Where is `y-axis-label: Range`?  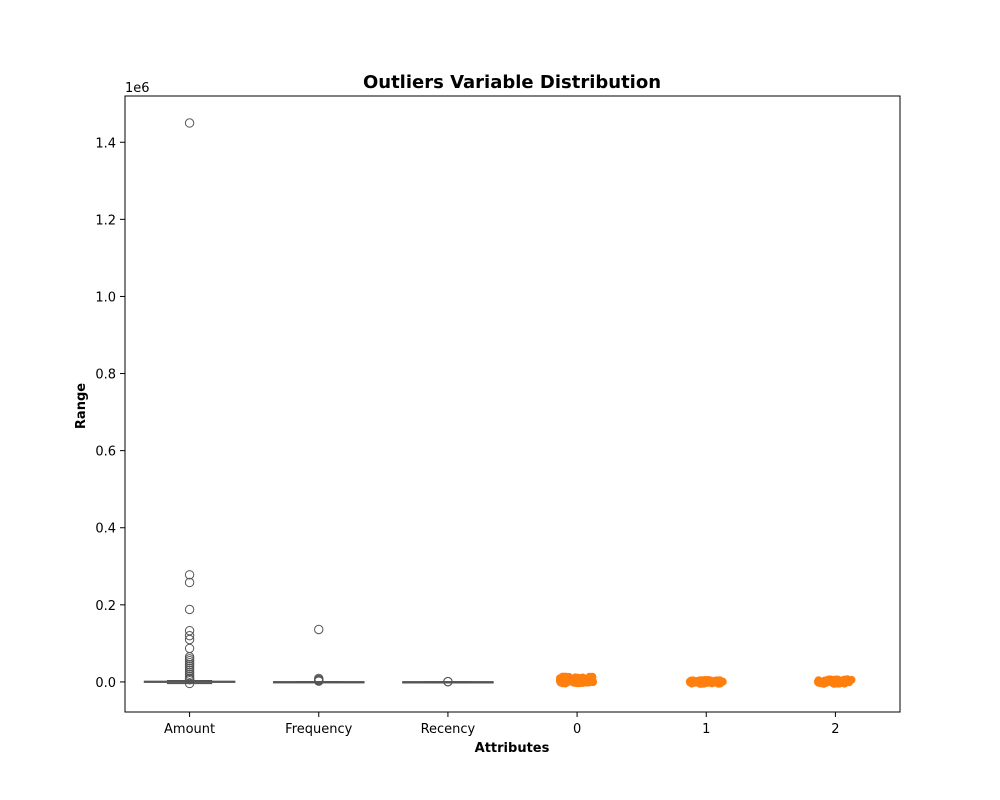 y-axis-label: Range is located at coordinates (81, 406).